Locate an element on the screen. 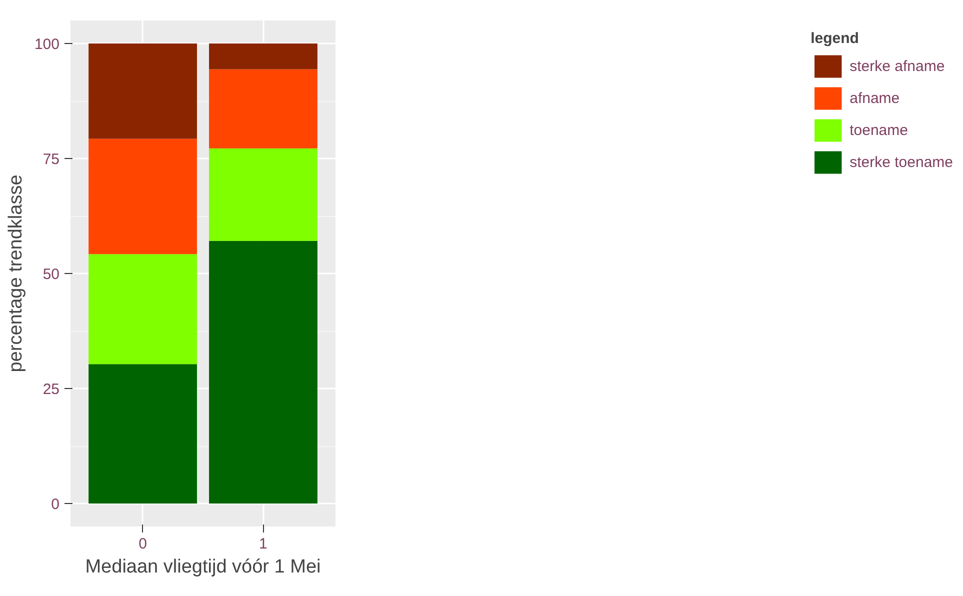 This screenshot has width=963, height=596. y-tick-label: 100 is located at coordinates (47, 44).